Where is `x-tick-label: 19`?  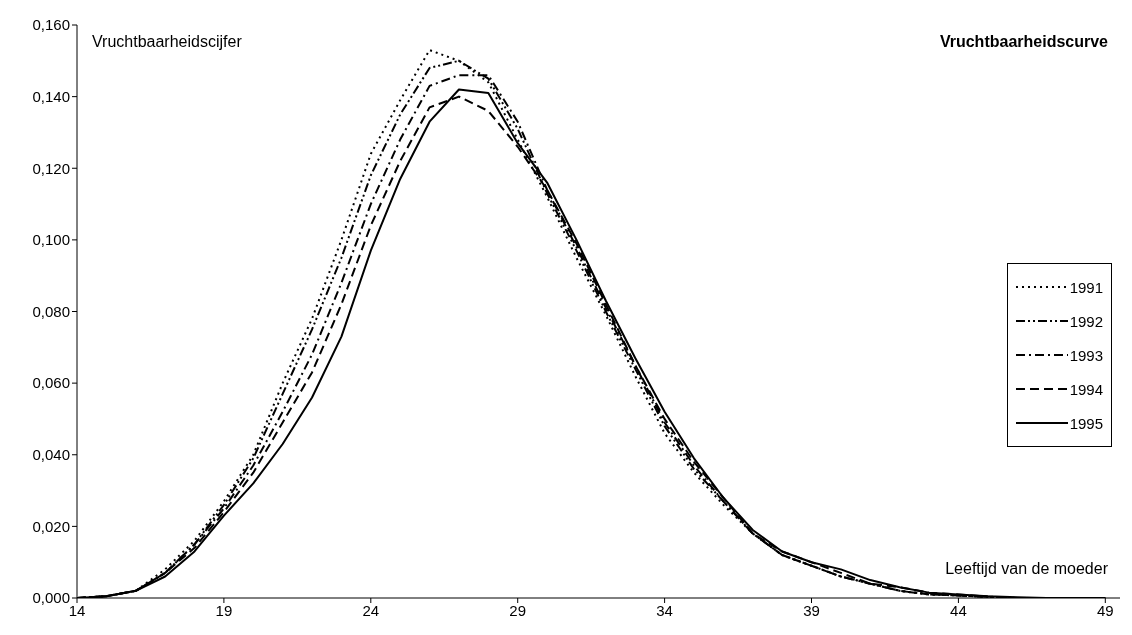
x-tick-label: 19 is located at coordinates (224, 610).